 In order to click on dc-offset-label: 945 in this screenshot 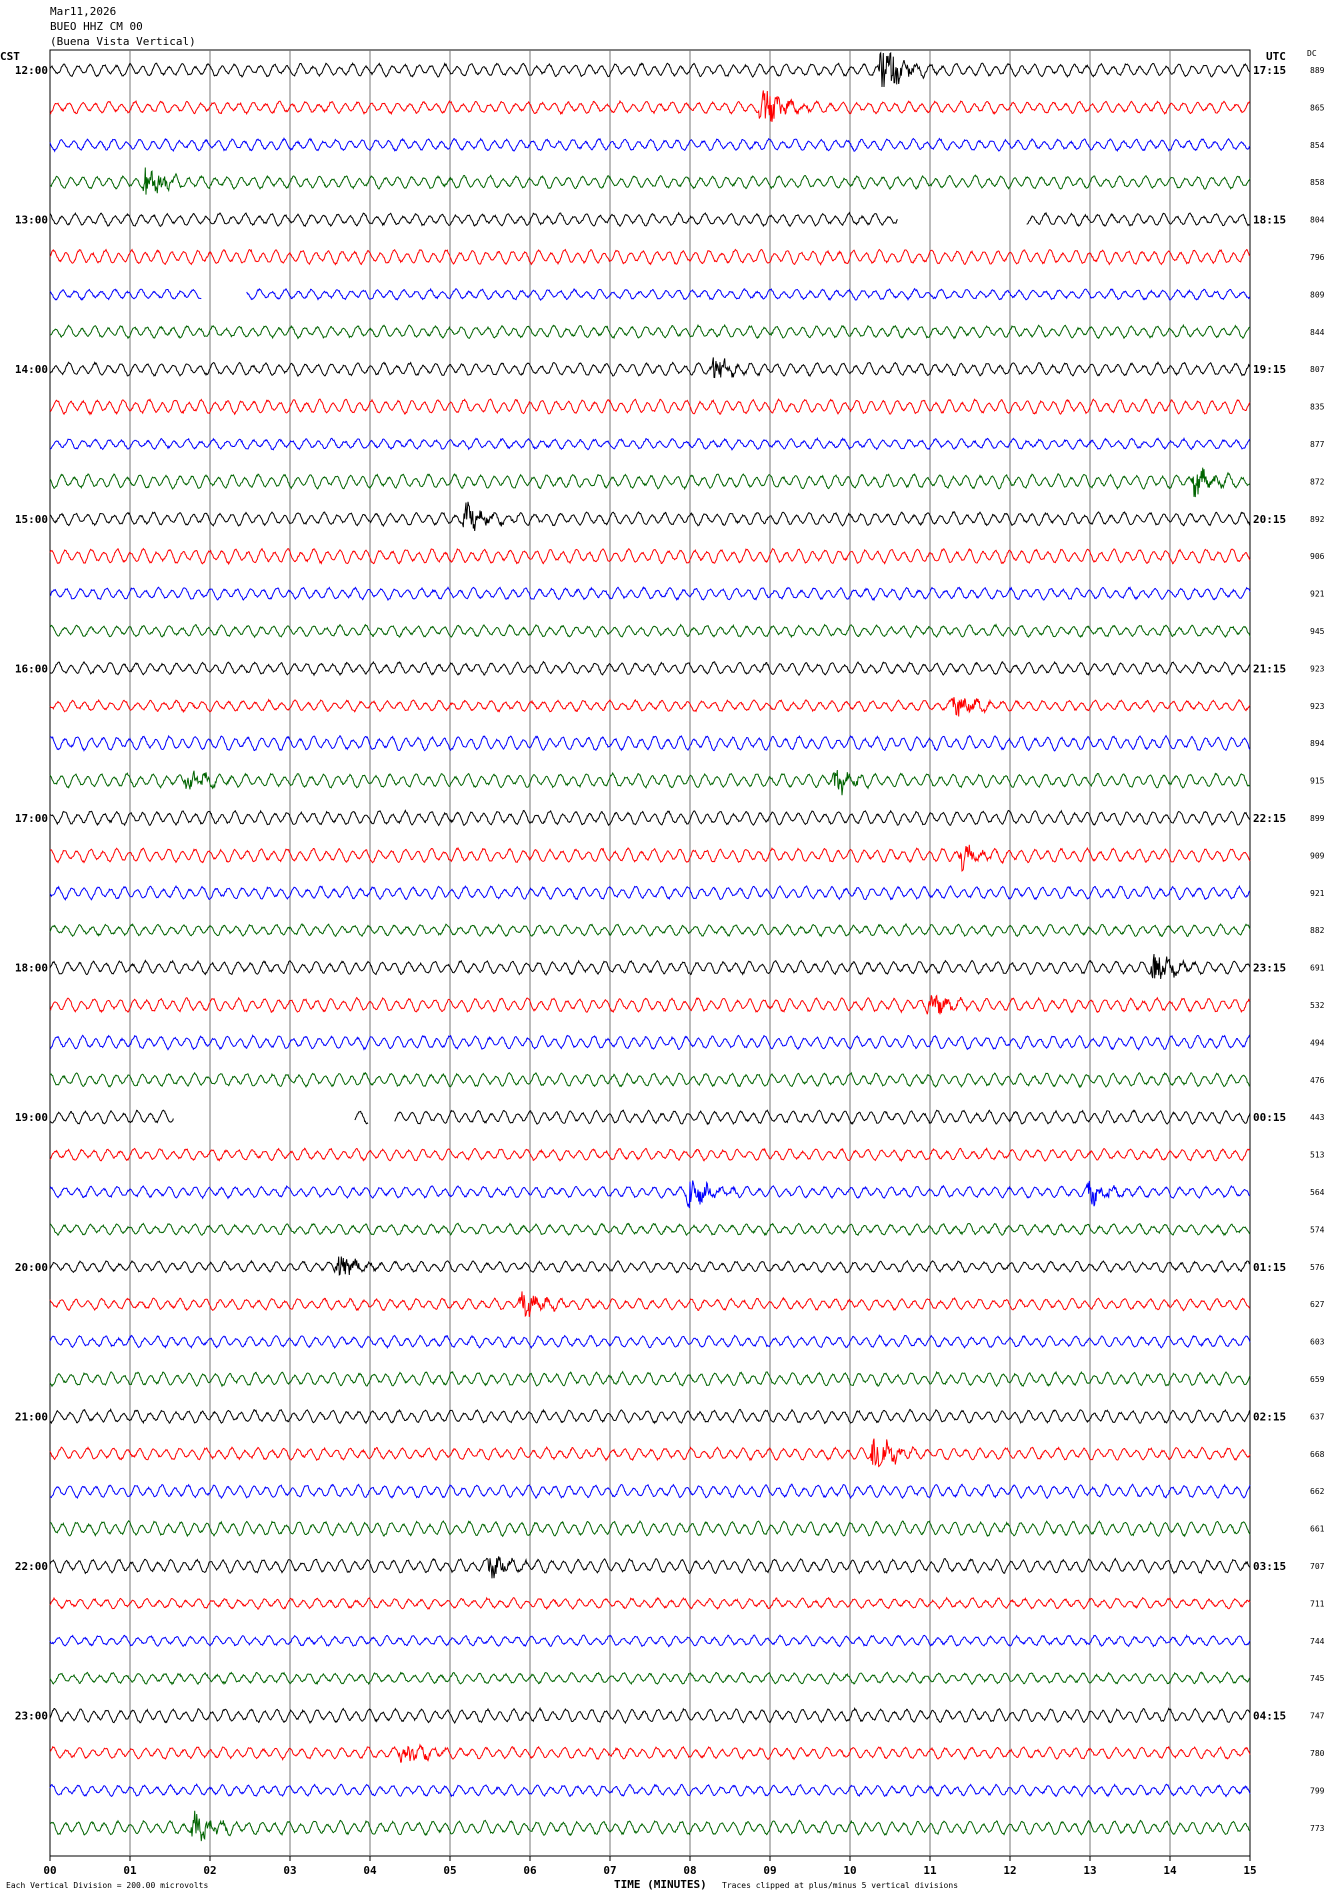, I will do `click(1317, 631)`.